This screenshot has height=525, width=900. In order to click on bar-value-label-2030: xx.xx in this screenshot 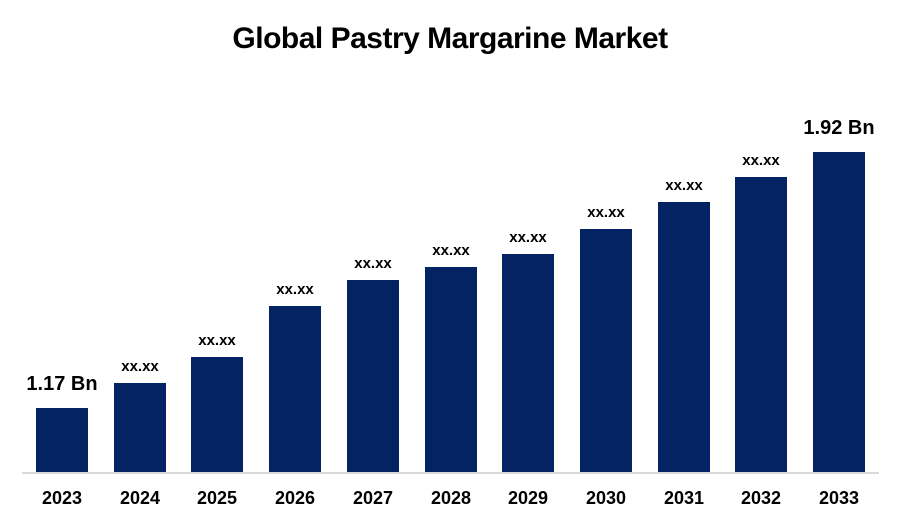, I will do `click(606, 212)`.